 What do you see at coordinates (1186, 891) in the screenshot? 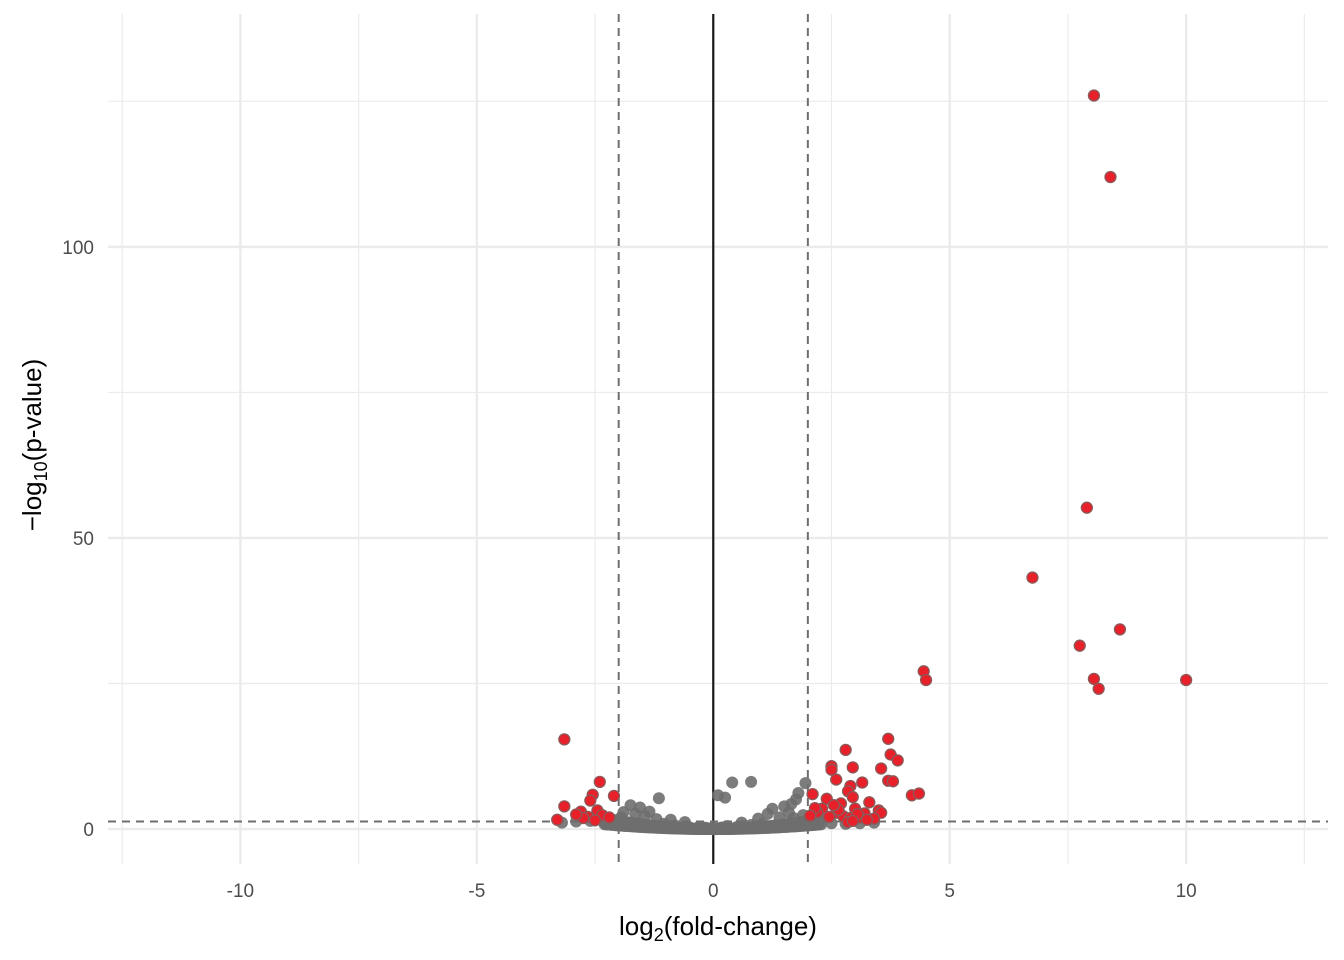
I see `x-tick-label: 10` at bounding box center [1186, 891].